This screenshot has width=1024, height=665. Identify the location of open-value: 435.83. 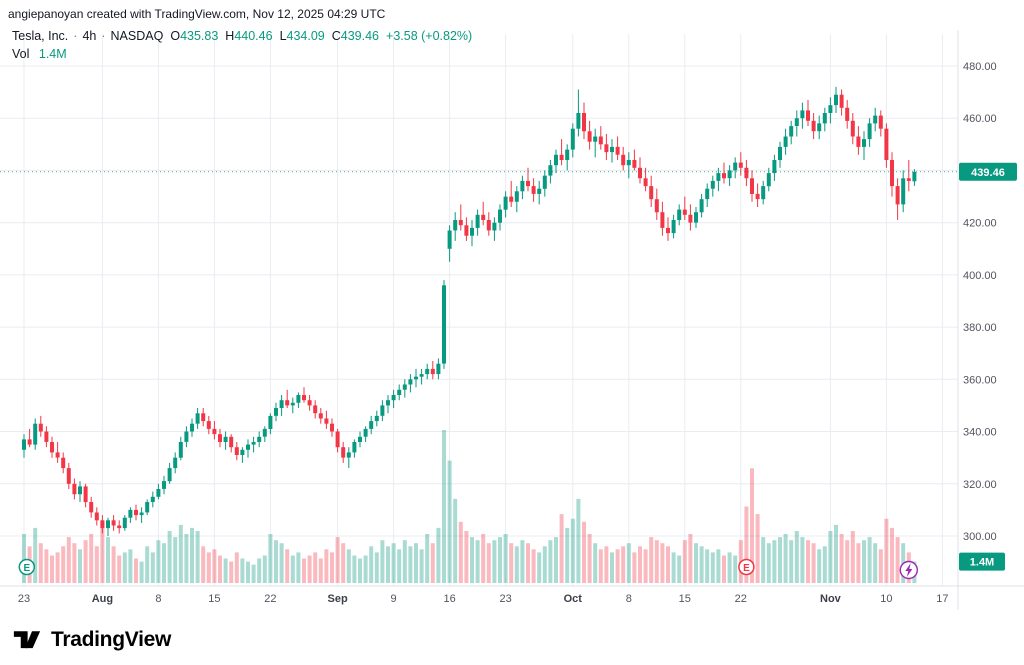
(199, 36).